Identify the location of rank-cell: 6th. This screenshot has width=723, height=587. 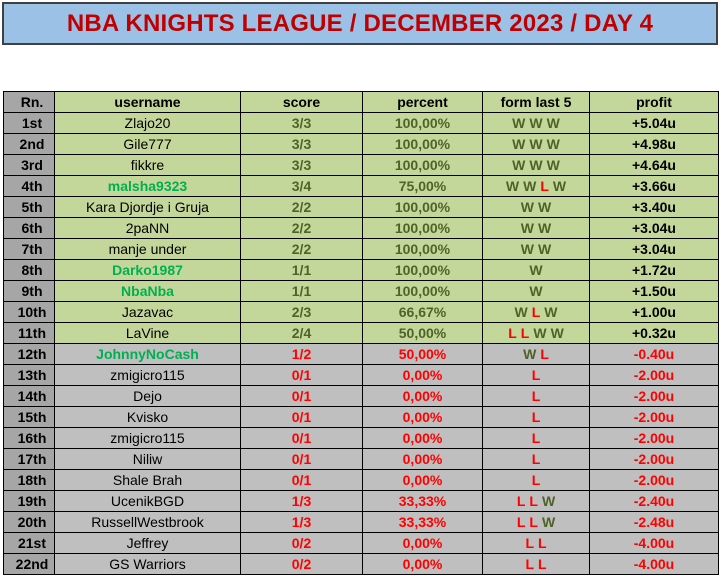
(29, 228).